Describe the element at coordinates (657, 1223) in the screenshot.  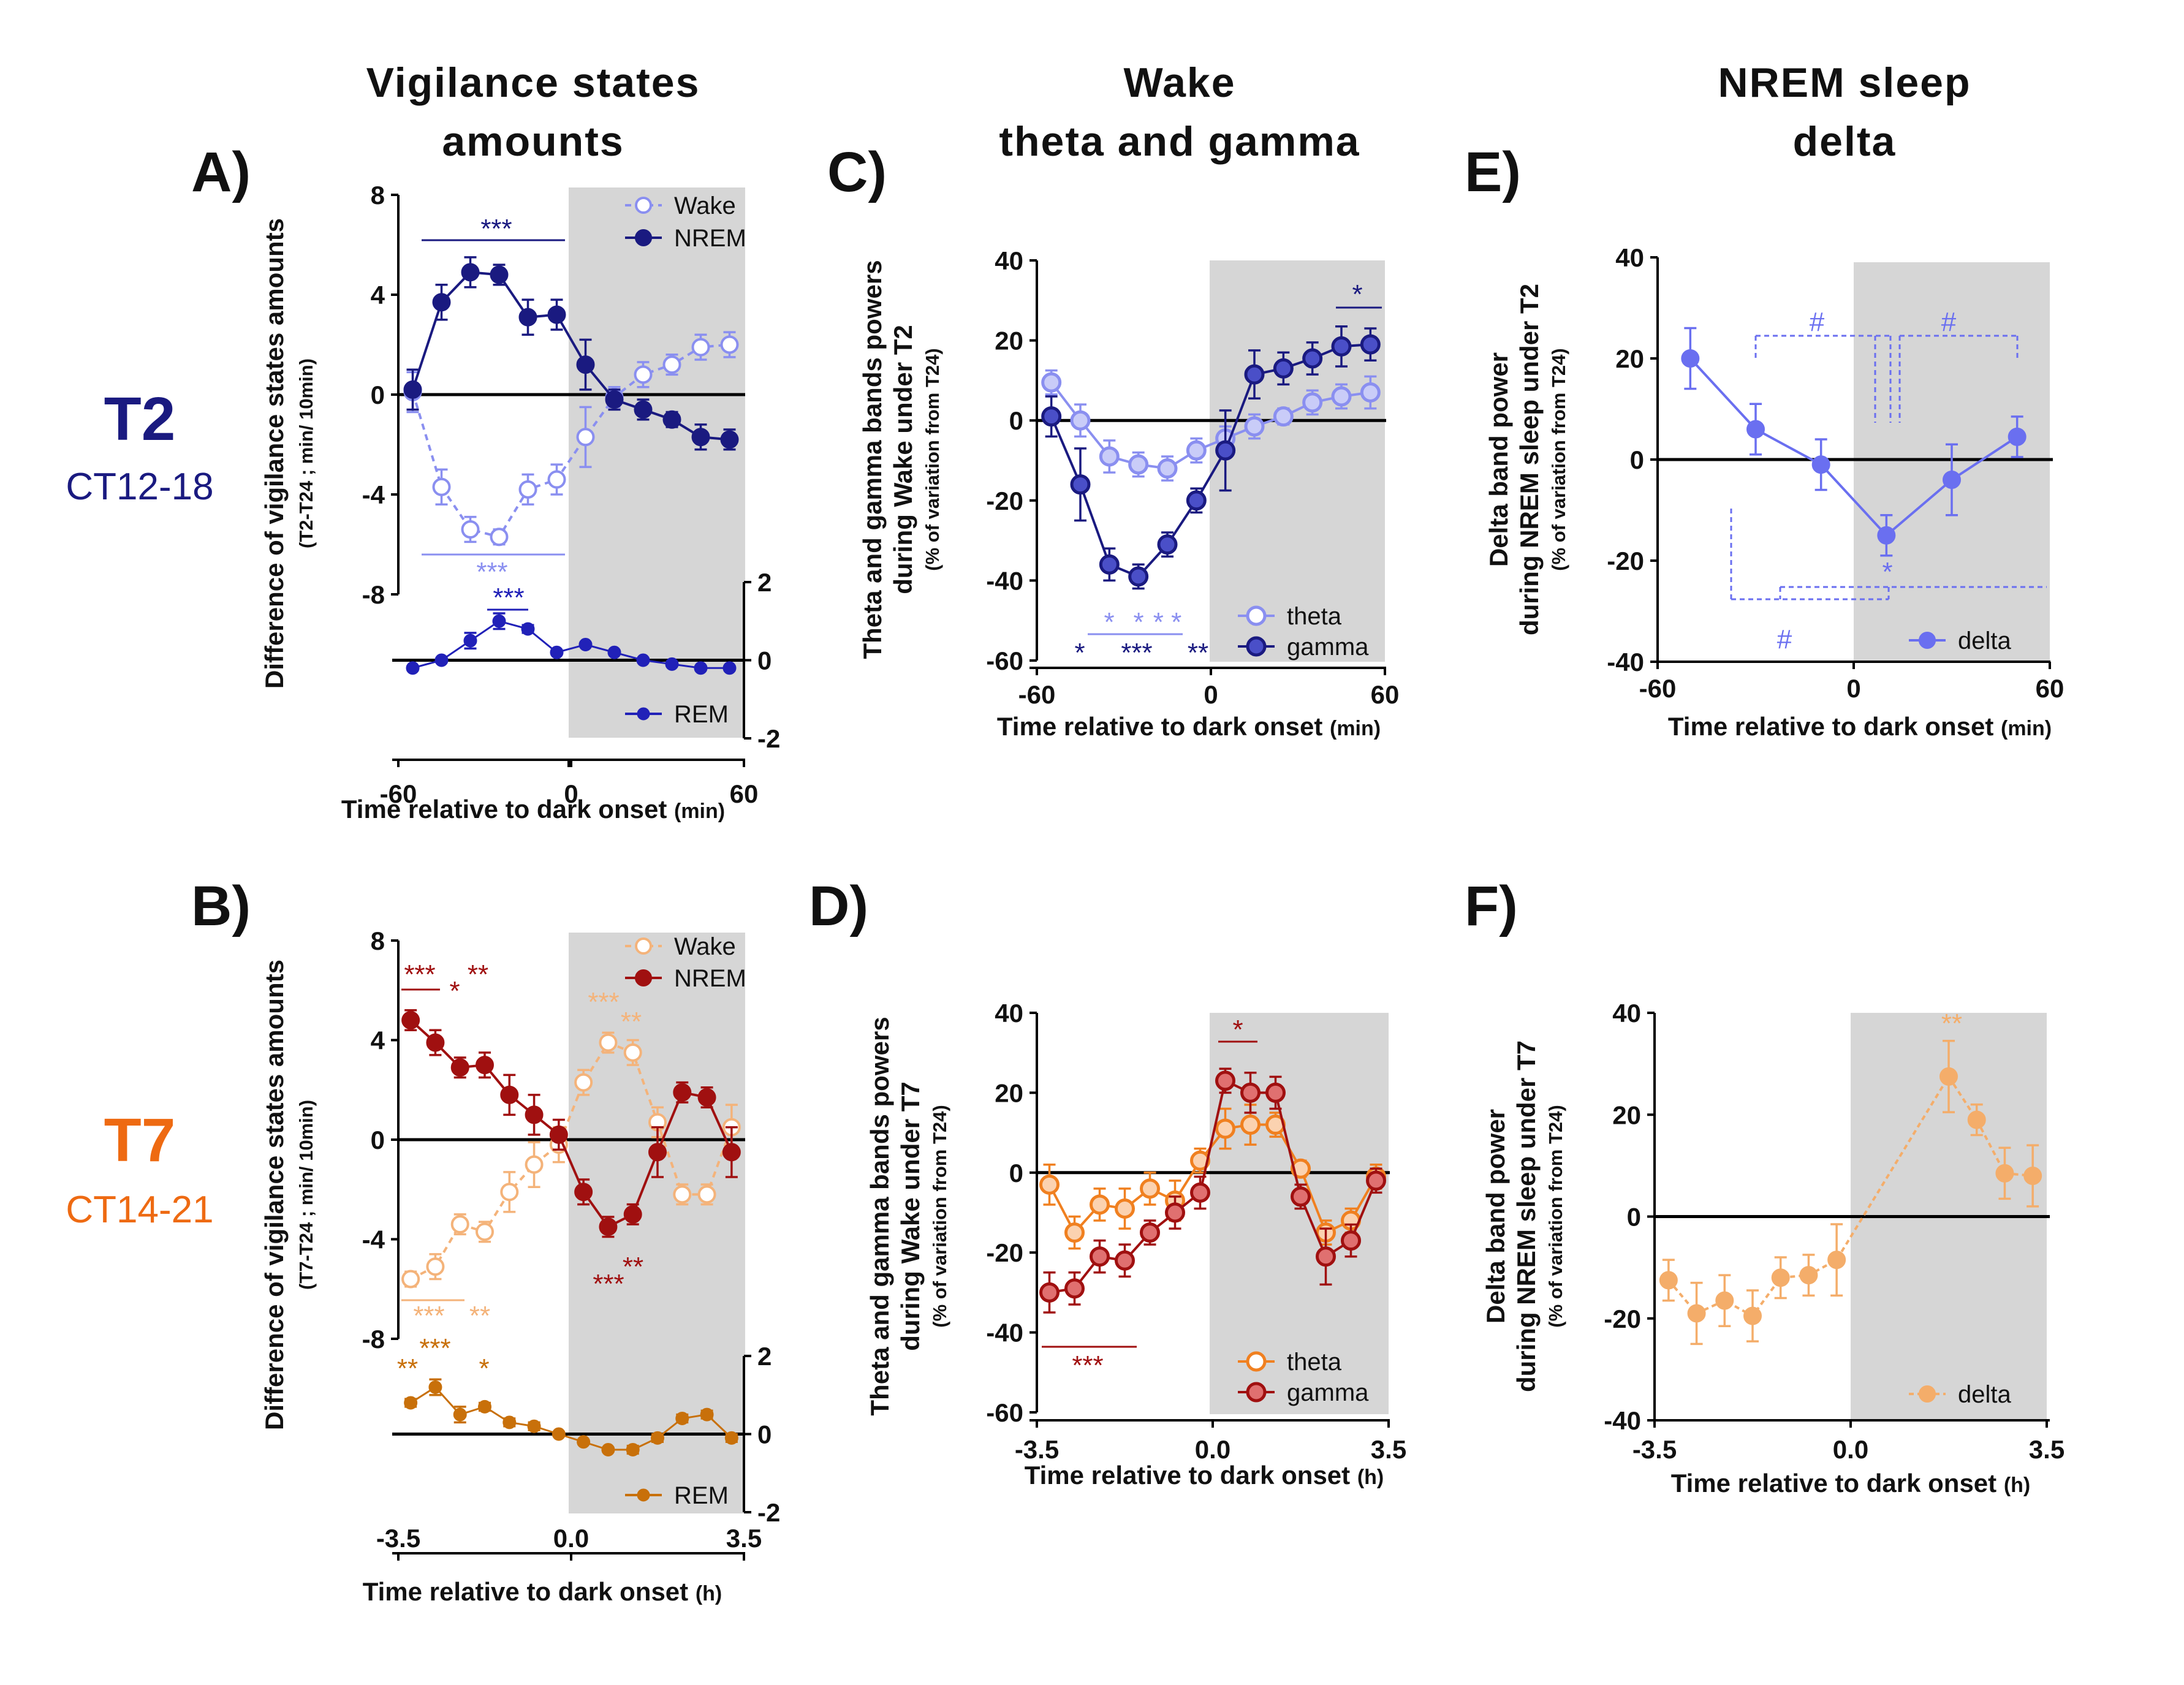
I see `dark-phase-shade` at that location.